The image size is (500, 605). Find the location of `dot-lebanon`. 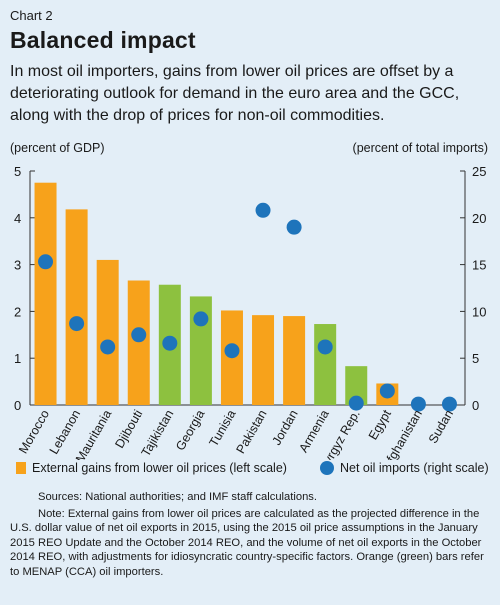

dot-lebanon is located at coordinates (77, 324).